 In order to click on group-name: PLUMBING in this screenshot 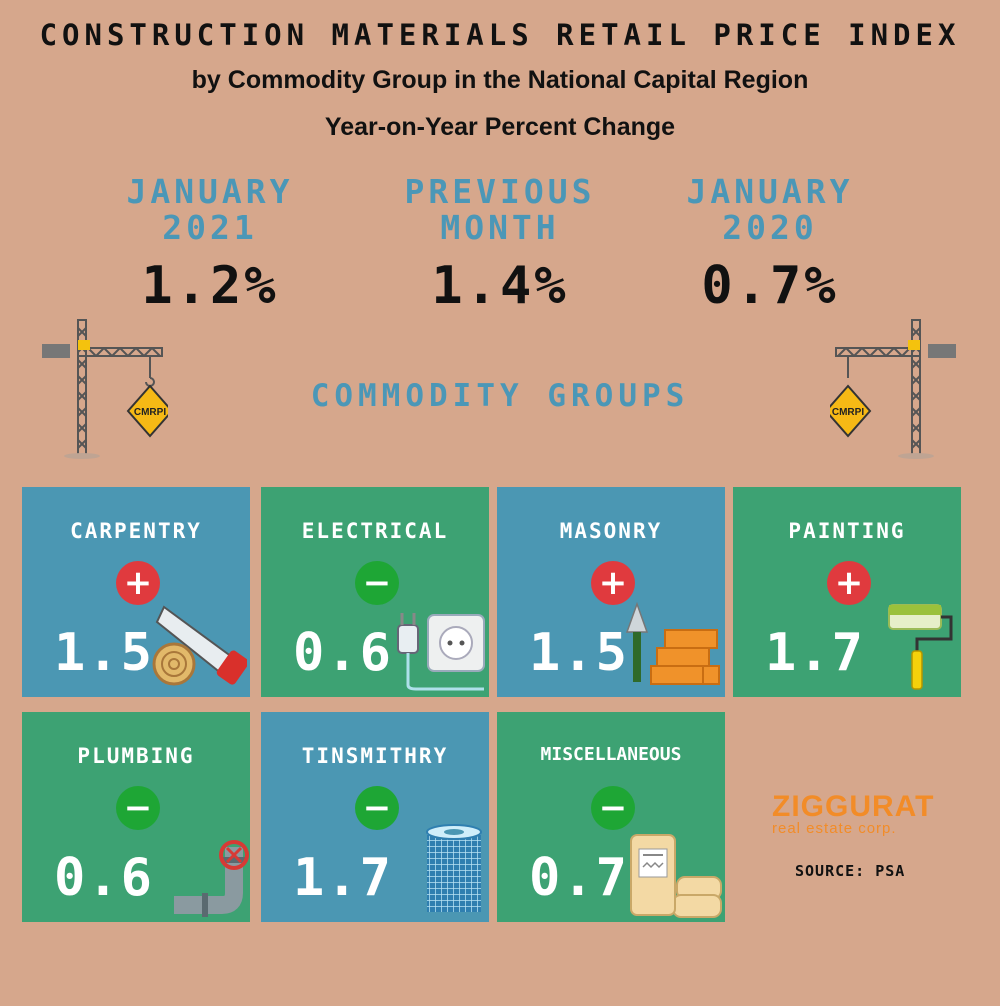, I will do `click(136, 756)`.